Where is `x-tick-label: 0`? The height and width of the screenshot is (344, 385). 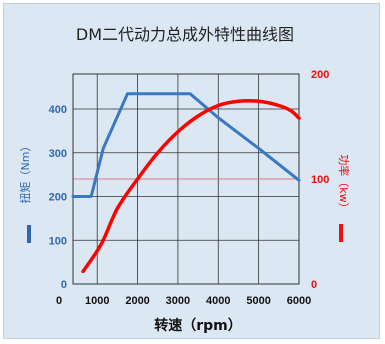
x-tick-label: 0 is located at coordinates (59, 301).